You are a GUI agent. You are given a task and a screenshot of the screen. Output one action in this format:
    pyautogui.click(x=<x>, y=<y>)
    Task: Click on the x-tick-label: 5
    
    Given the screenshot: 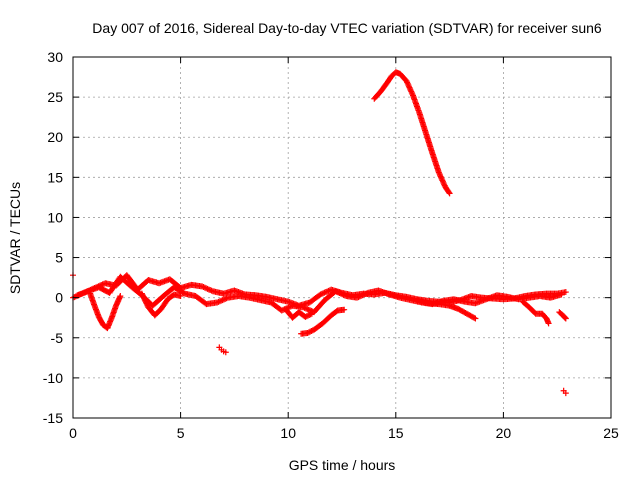 What is the action you would take?
    pyautogui.click(x=181, y=433)
    